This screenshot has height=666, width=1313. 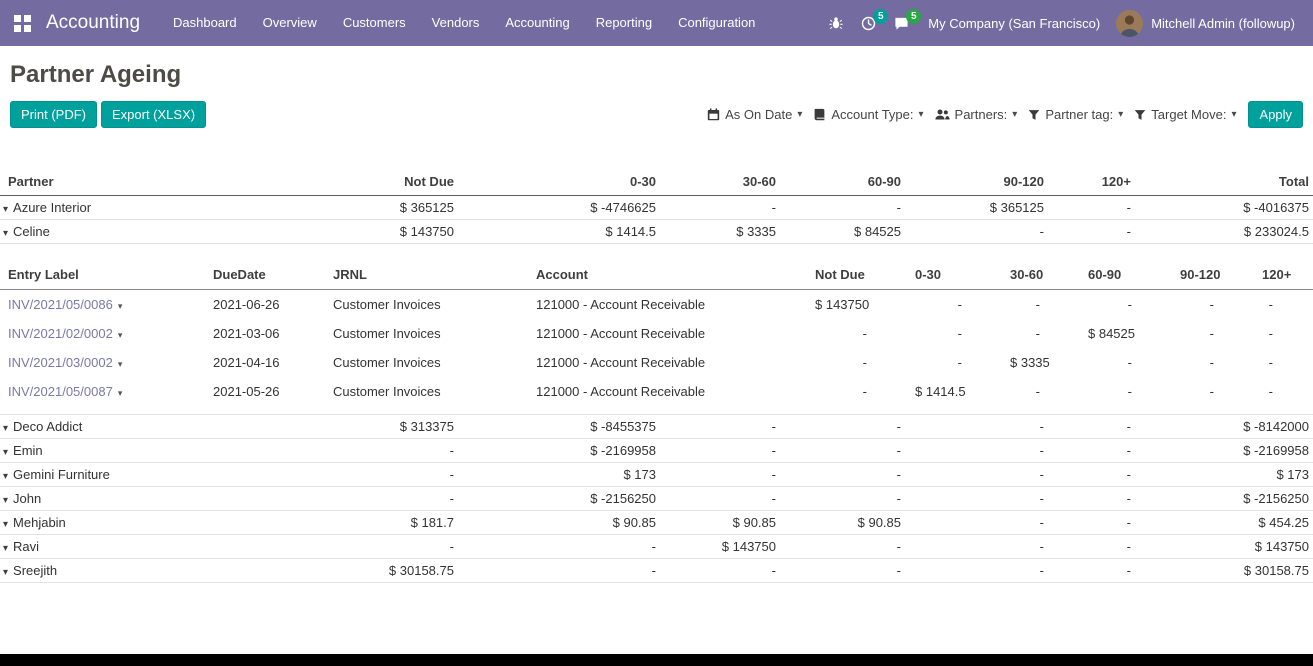 What do you see at coordinates (39, 522) in the screenshot?
I see `partner-name: Mehjabin` at bounding box center [39, 522].